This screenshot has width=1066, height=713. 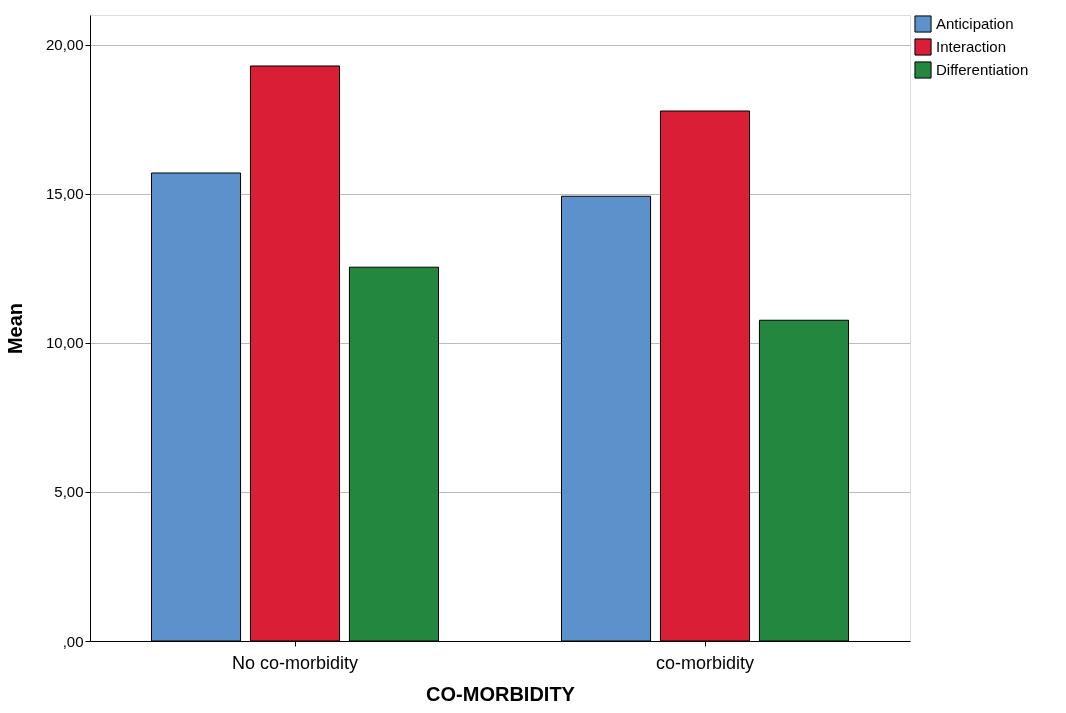 What do you see at coordinates (982, 69) in the screenshot?
I see `legend-label: Differentiation` at bounding box center [982, 69].